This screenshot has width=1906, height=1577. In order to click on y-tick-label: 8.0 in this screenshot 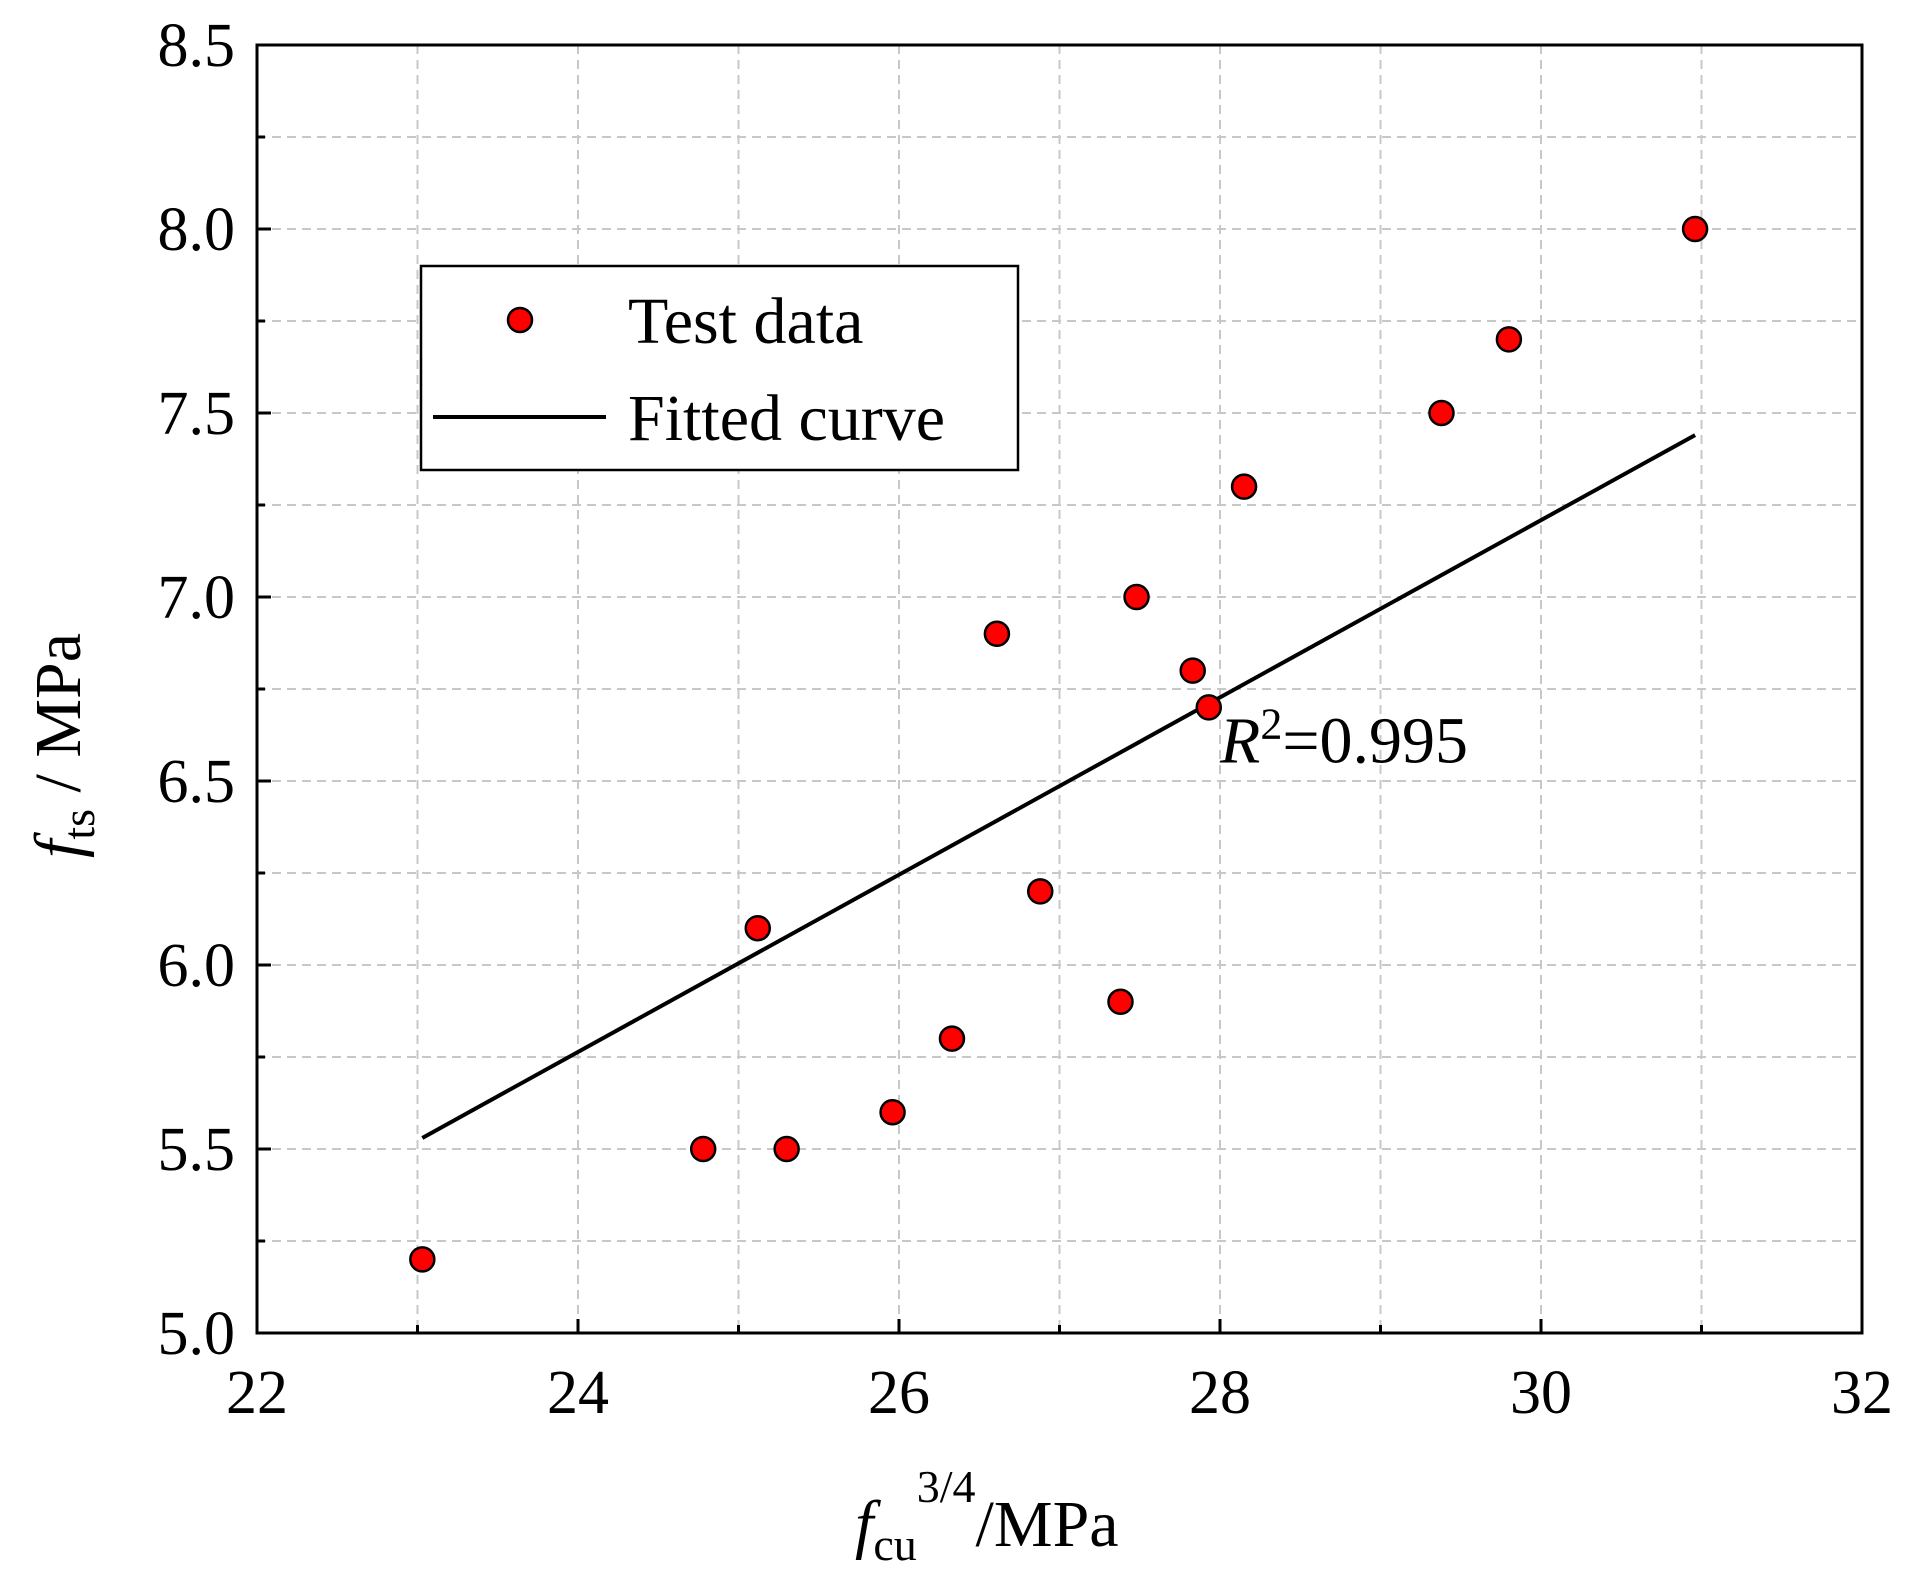, I will do `click(197, 230)`.